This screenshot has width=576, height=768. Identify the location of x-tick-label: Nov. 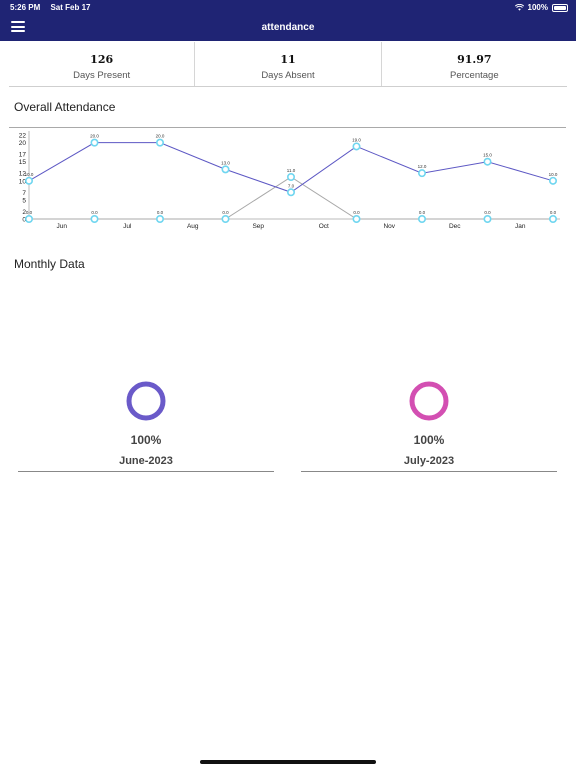
(389, 226).